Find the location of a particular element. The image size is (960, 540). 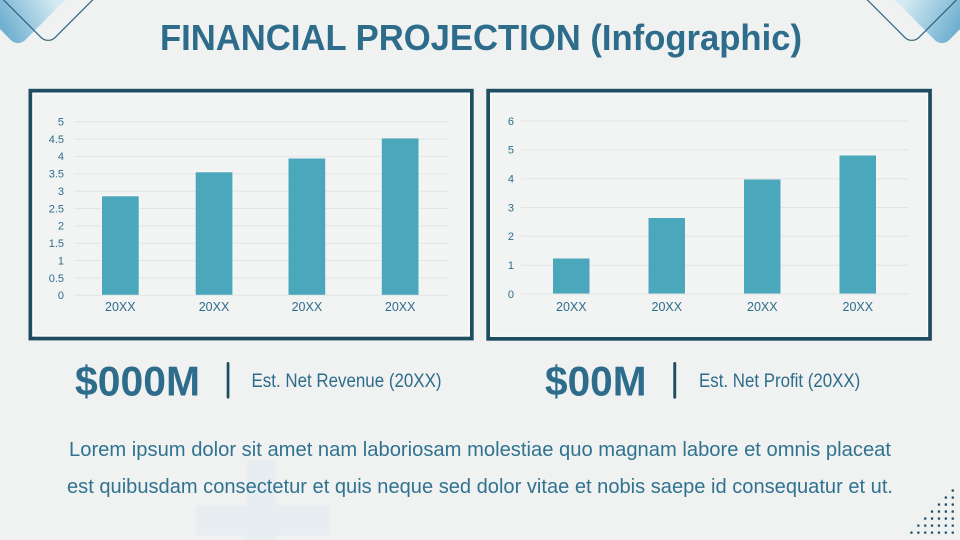

svg-text: 4.5 is located at coordinates (56, 140).